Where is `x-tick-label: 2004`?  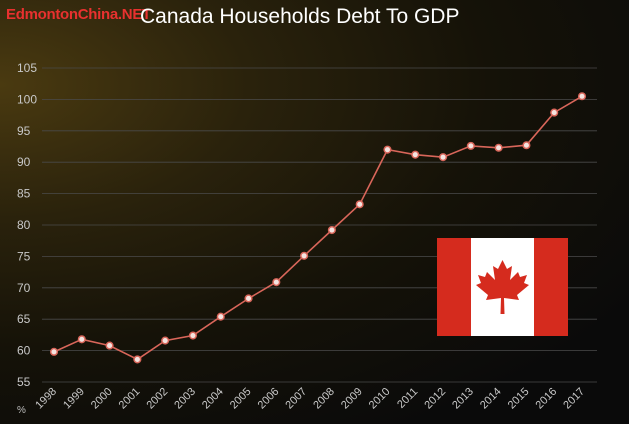 x-tick-label: 2004 is located at coordinates (213, 399).